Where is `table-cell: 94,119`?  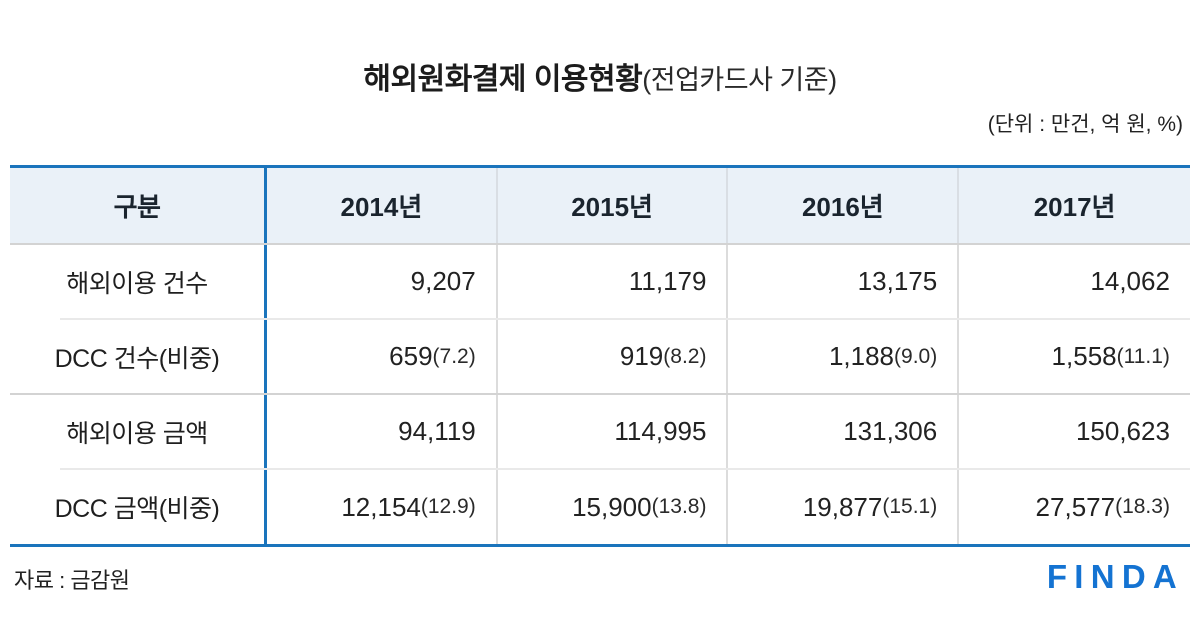 table-cell: 94,119 is located at coordinates (382, 431).